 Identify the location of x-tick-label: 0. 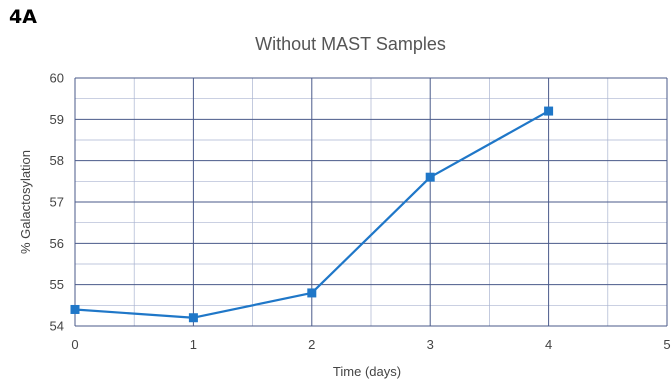
(74, 344).